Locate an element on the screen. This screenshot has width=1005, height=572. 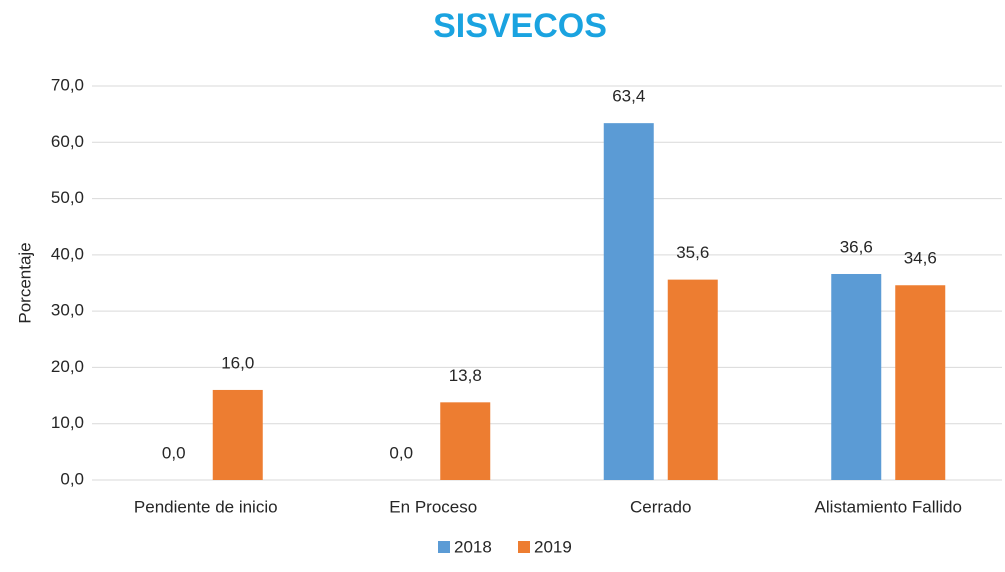
y-axis-label: Porcentaje is located at coordinates (24, 282).